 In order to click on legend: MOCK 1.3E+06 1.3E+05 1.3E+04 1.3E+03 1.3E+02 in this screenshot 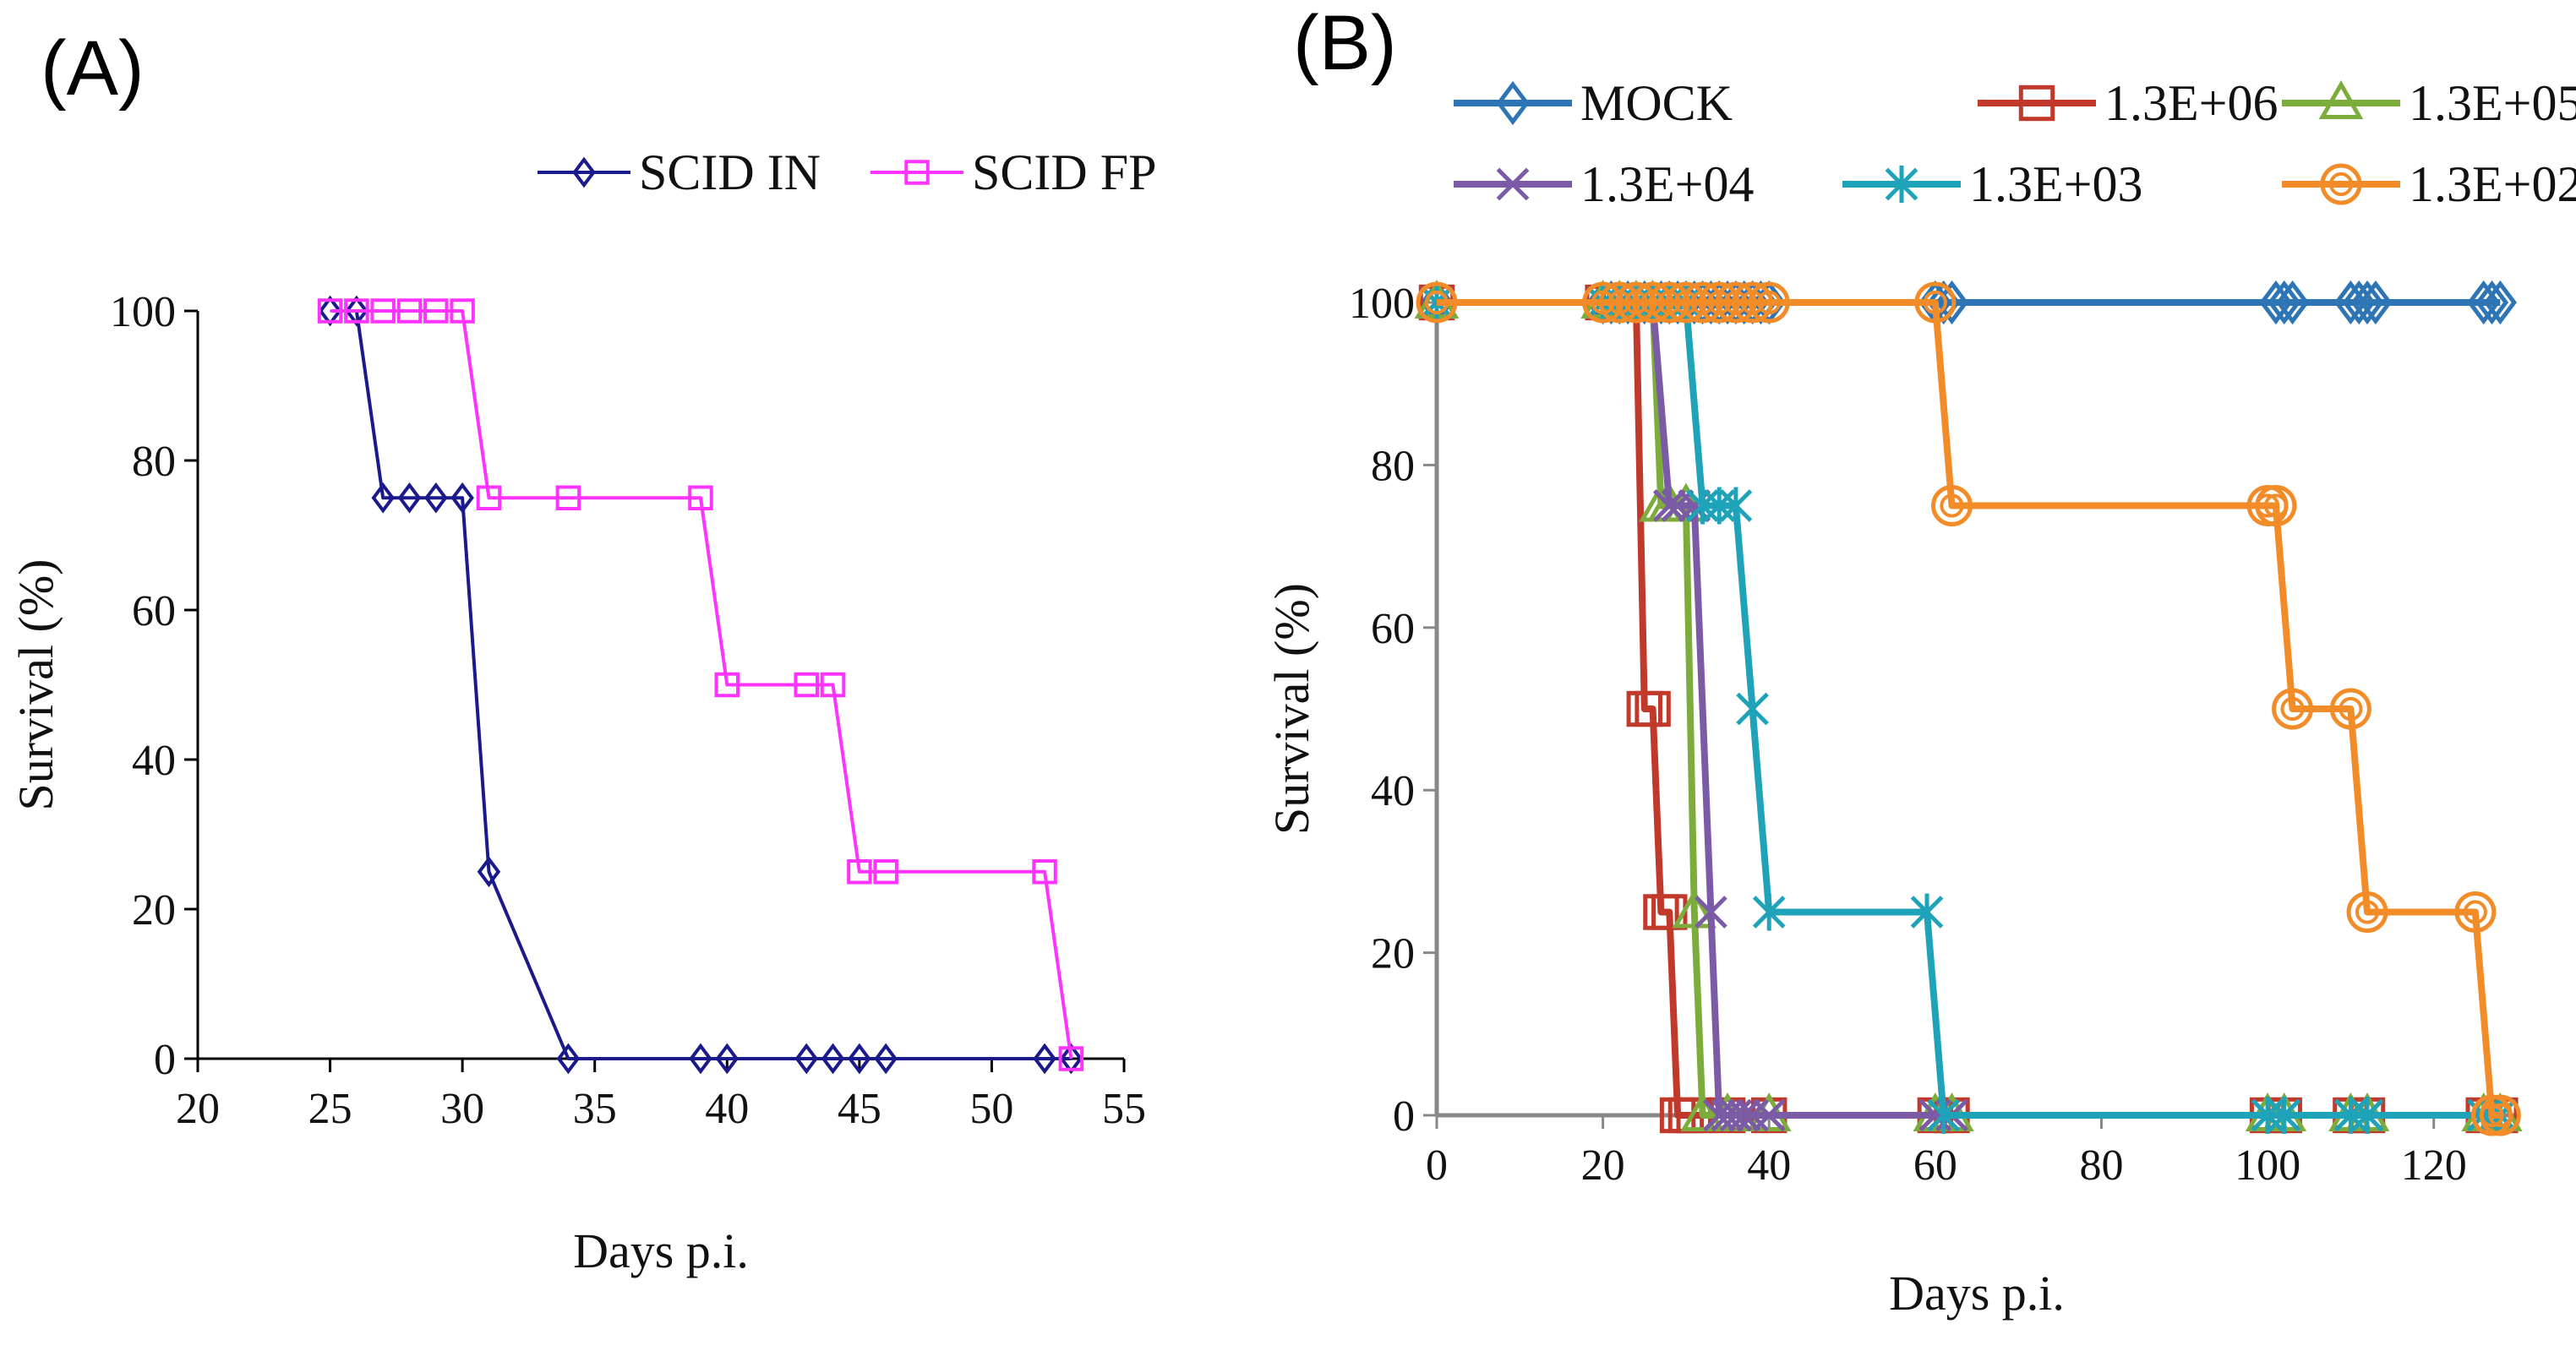, I will do `click(2015, 143)`.